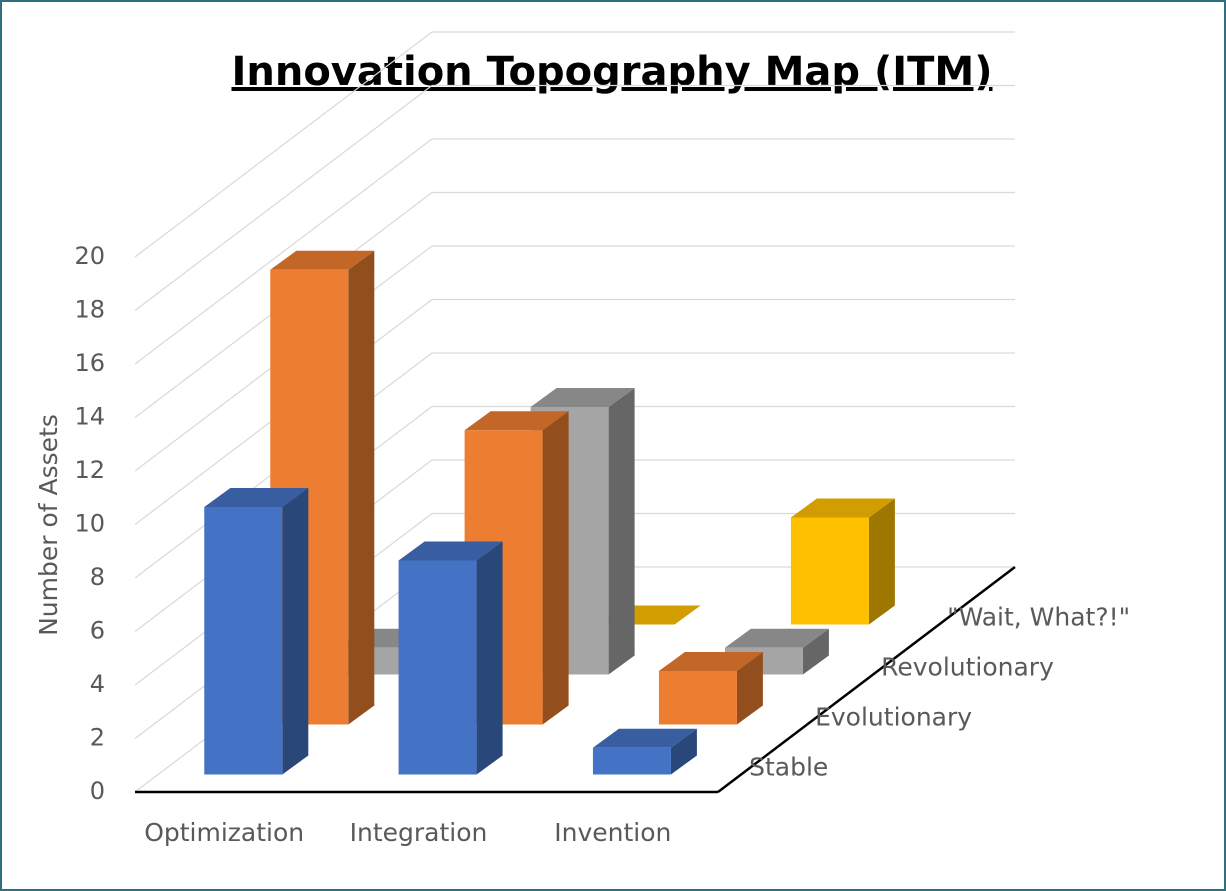 This screenshot has width=1226, height=891. Describe the element at coordinates (1038, 617) in the screenshot. I see `series-label: "Wait, What?!"` at that location.